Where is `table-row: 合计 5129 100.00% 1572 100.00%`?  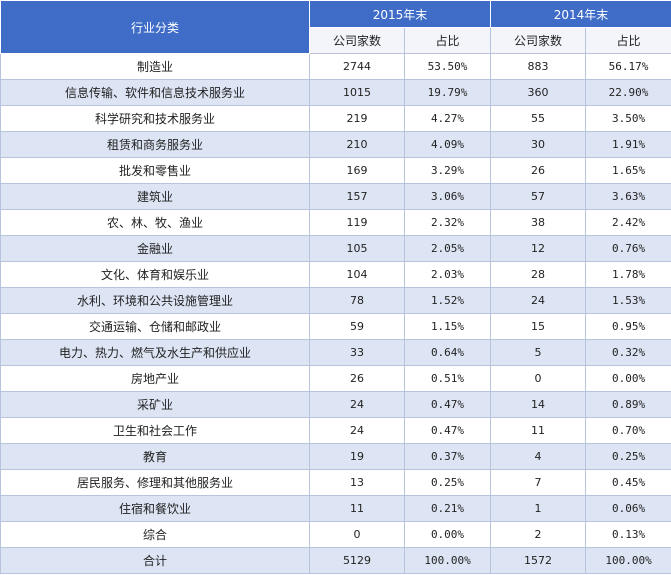 table-row: 合计 5129 100.00% 1572 100.00% is located at coordinates (335, 560).